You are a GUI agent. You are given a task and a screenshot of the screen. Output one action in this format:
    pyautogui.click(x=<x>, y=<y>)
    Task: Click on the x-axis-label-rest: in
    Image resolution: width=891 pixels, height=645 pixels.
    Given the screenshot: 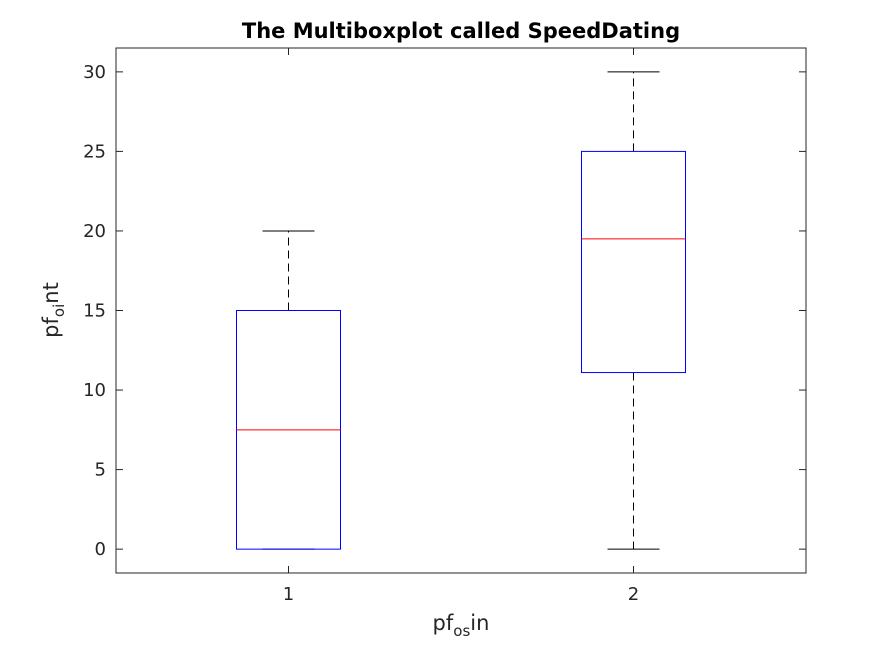 What is the action you would take?
    pyautogui.click(x=479, y=623)
    